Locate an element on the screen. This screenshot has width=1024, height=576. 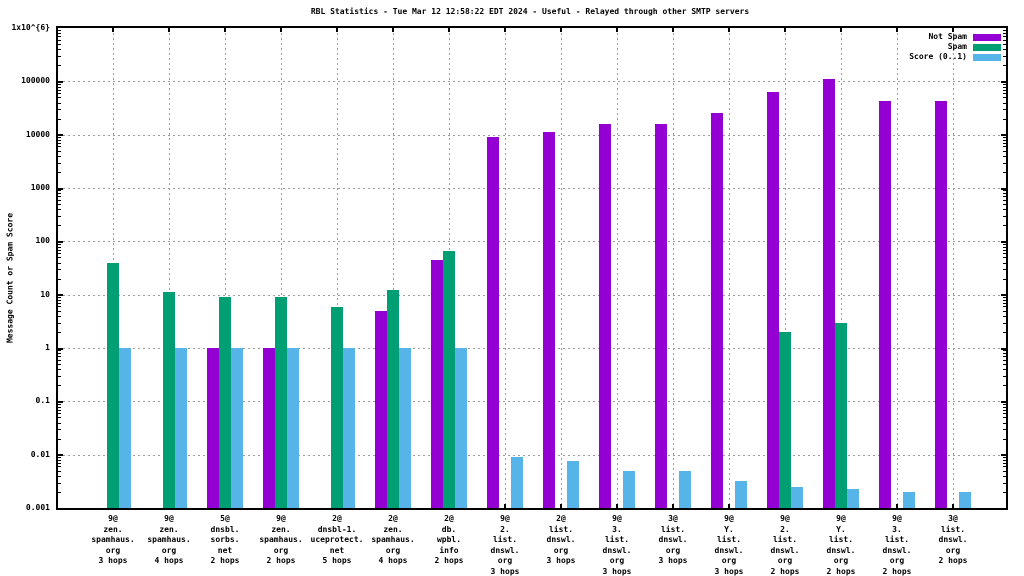
bar-score-0-1--14 is located at coordinates (909, 499).